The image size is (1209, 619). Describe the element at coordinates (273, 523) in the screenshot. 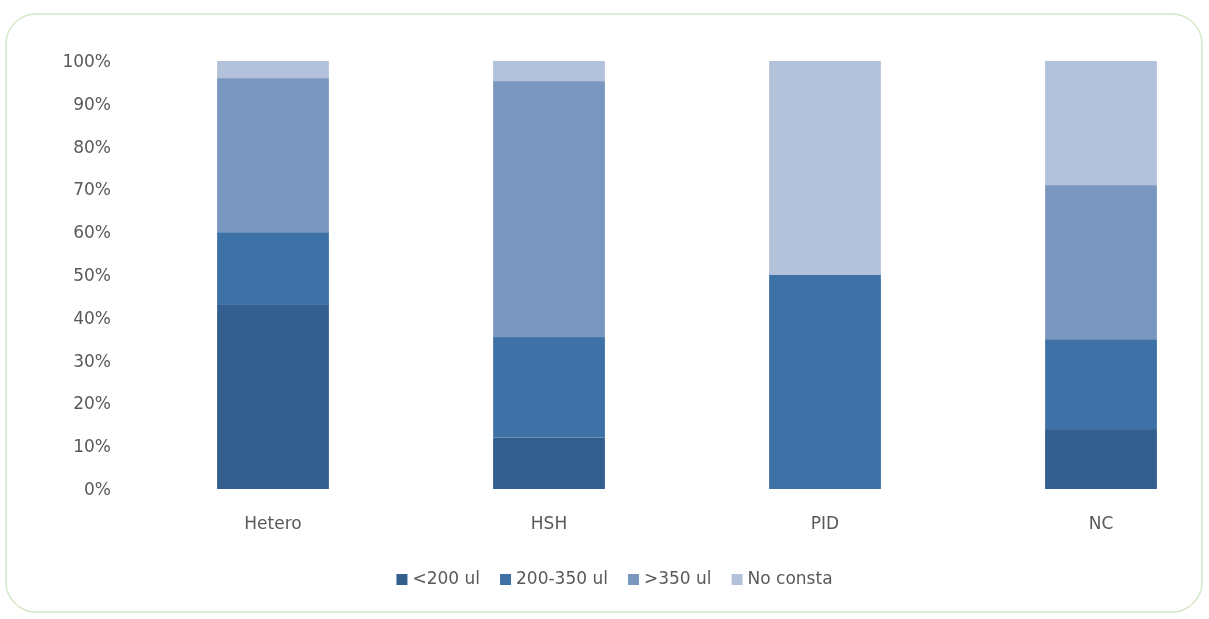

I see `x-tick-label: Hetero` at that location.